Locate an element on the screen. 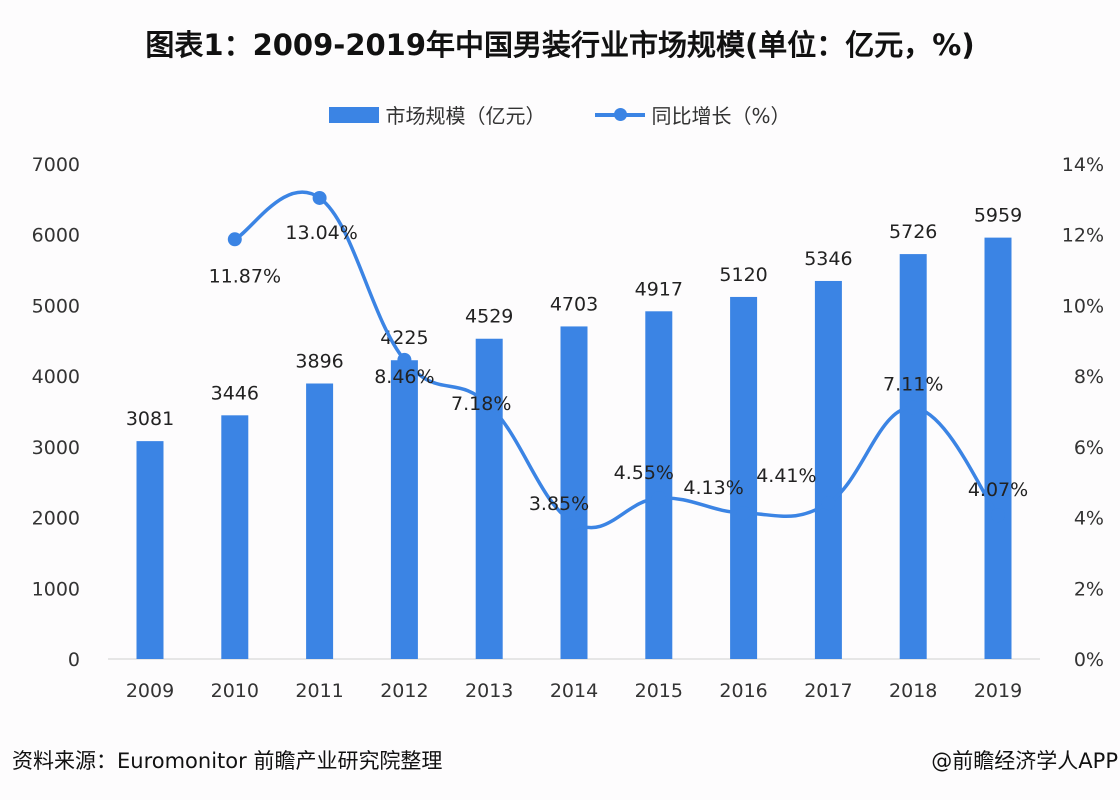 This screenshot has width=1120, height=800. x-tick-label: 2012 is located at coordinates (404, 691).